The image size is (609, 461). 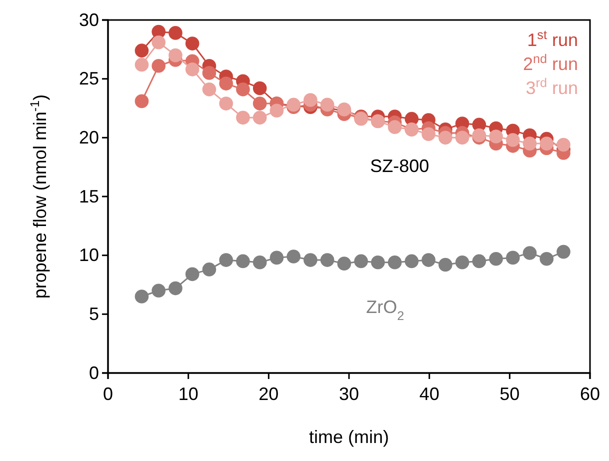 I want to click on text: 2$^{nd}$ run, so click(x=550, y=63).